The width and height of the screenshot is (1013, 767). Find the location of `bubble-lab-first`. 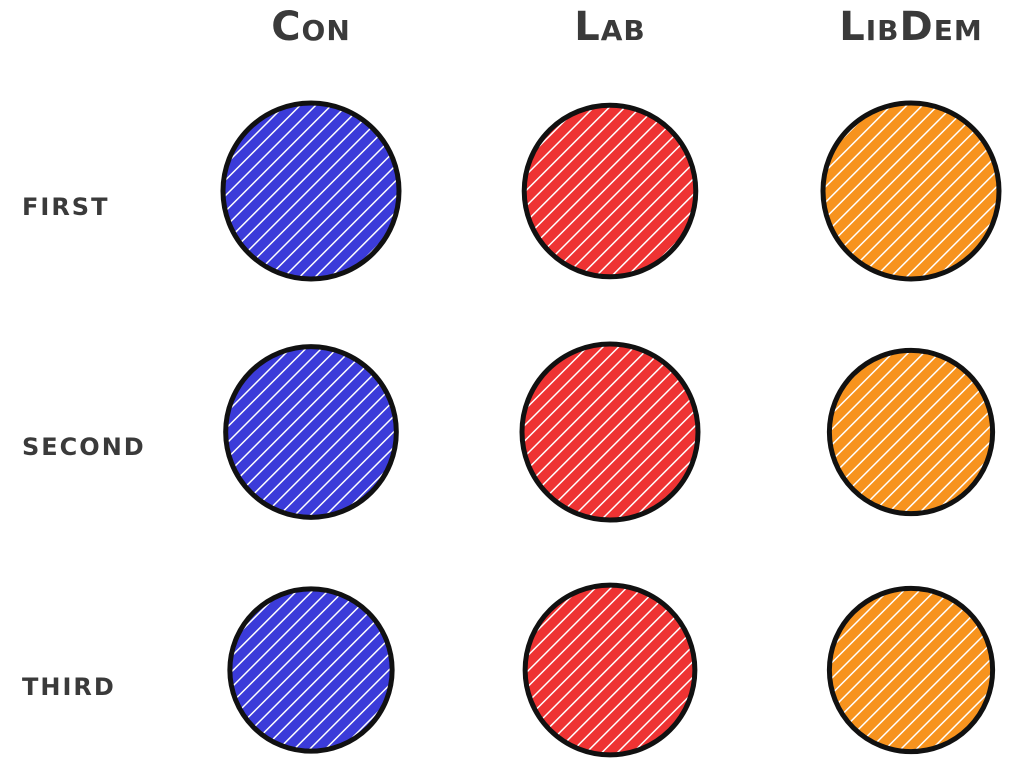

bubble-lab-first is located at coordinates (610, 191).